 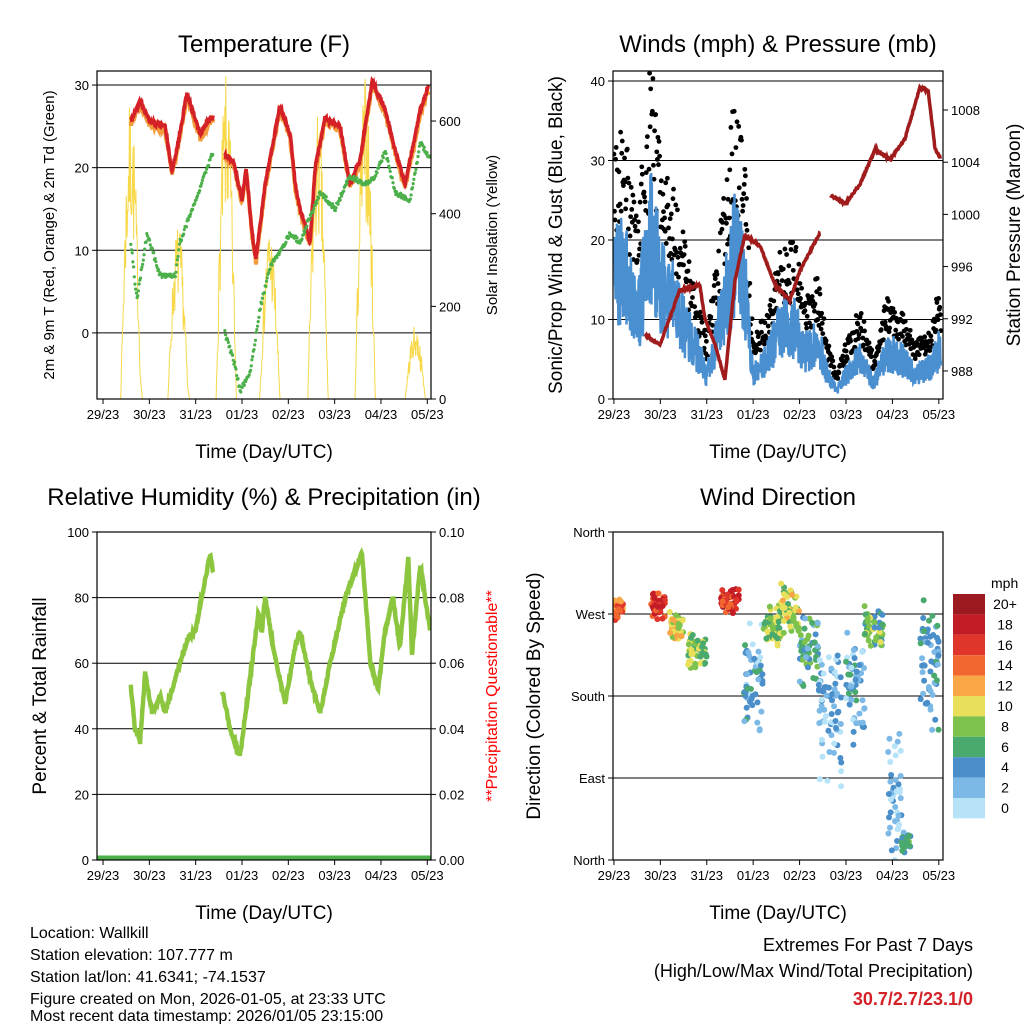 What do you see at coordinates (451, 794) in the screenshot?
I see `y2-tick-label: 0.02` at bounding box center [451, 794].